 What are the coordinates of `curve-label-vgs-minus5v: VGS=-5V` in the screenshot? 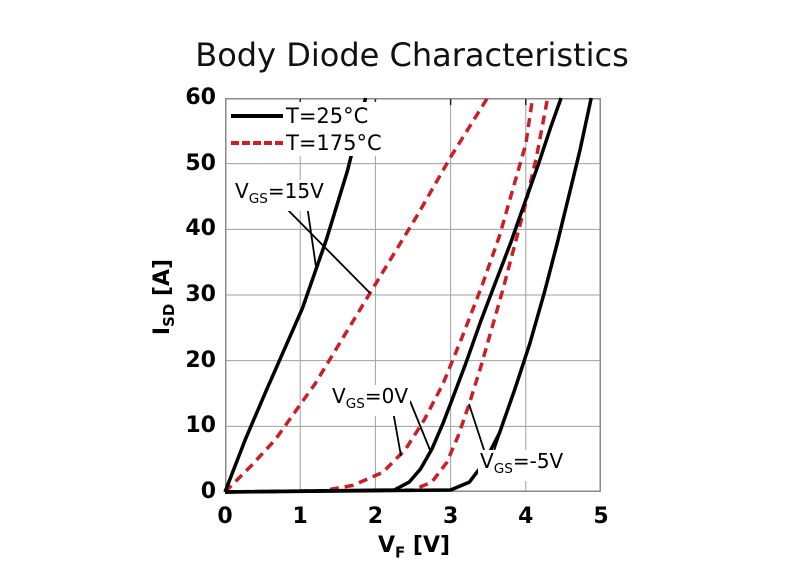 It's located at (522, 465).